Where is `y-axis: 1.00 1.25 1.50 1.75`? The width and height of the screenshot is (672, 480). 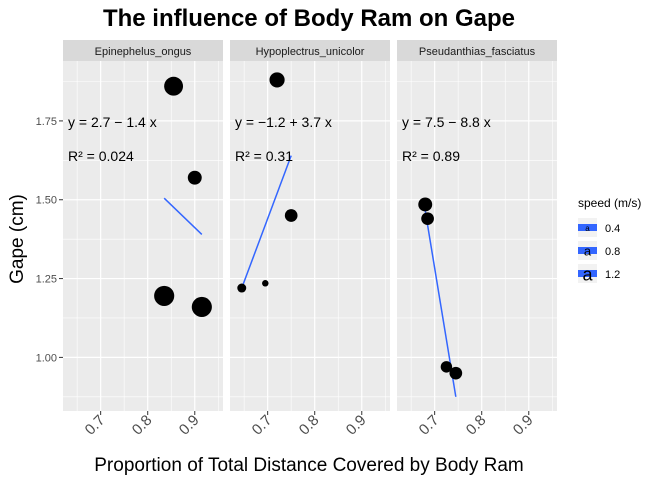
y-axis: 1.00 1.25 1.50 1.75 is located at coordinates (49, 240).